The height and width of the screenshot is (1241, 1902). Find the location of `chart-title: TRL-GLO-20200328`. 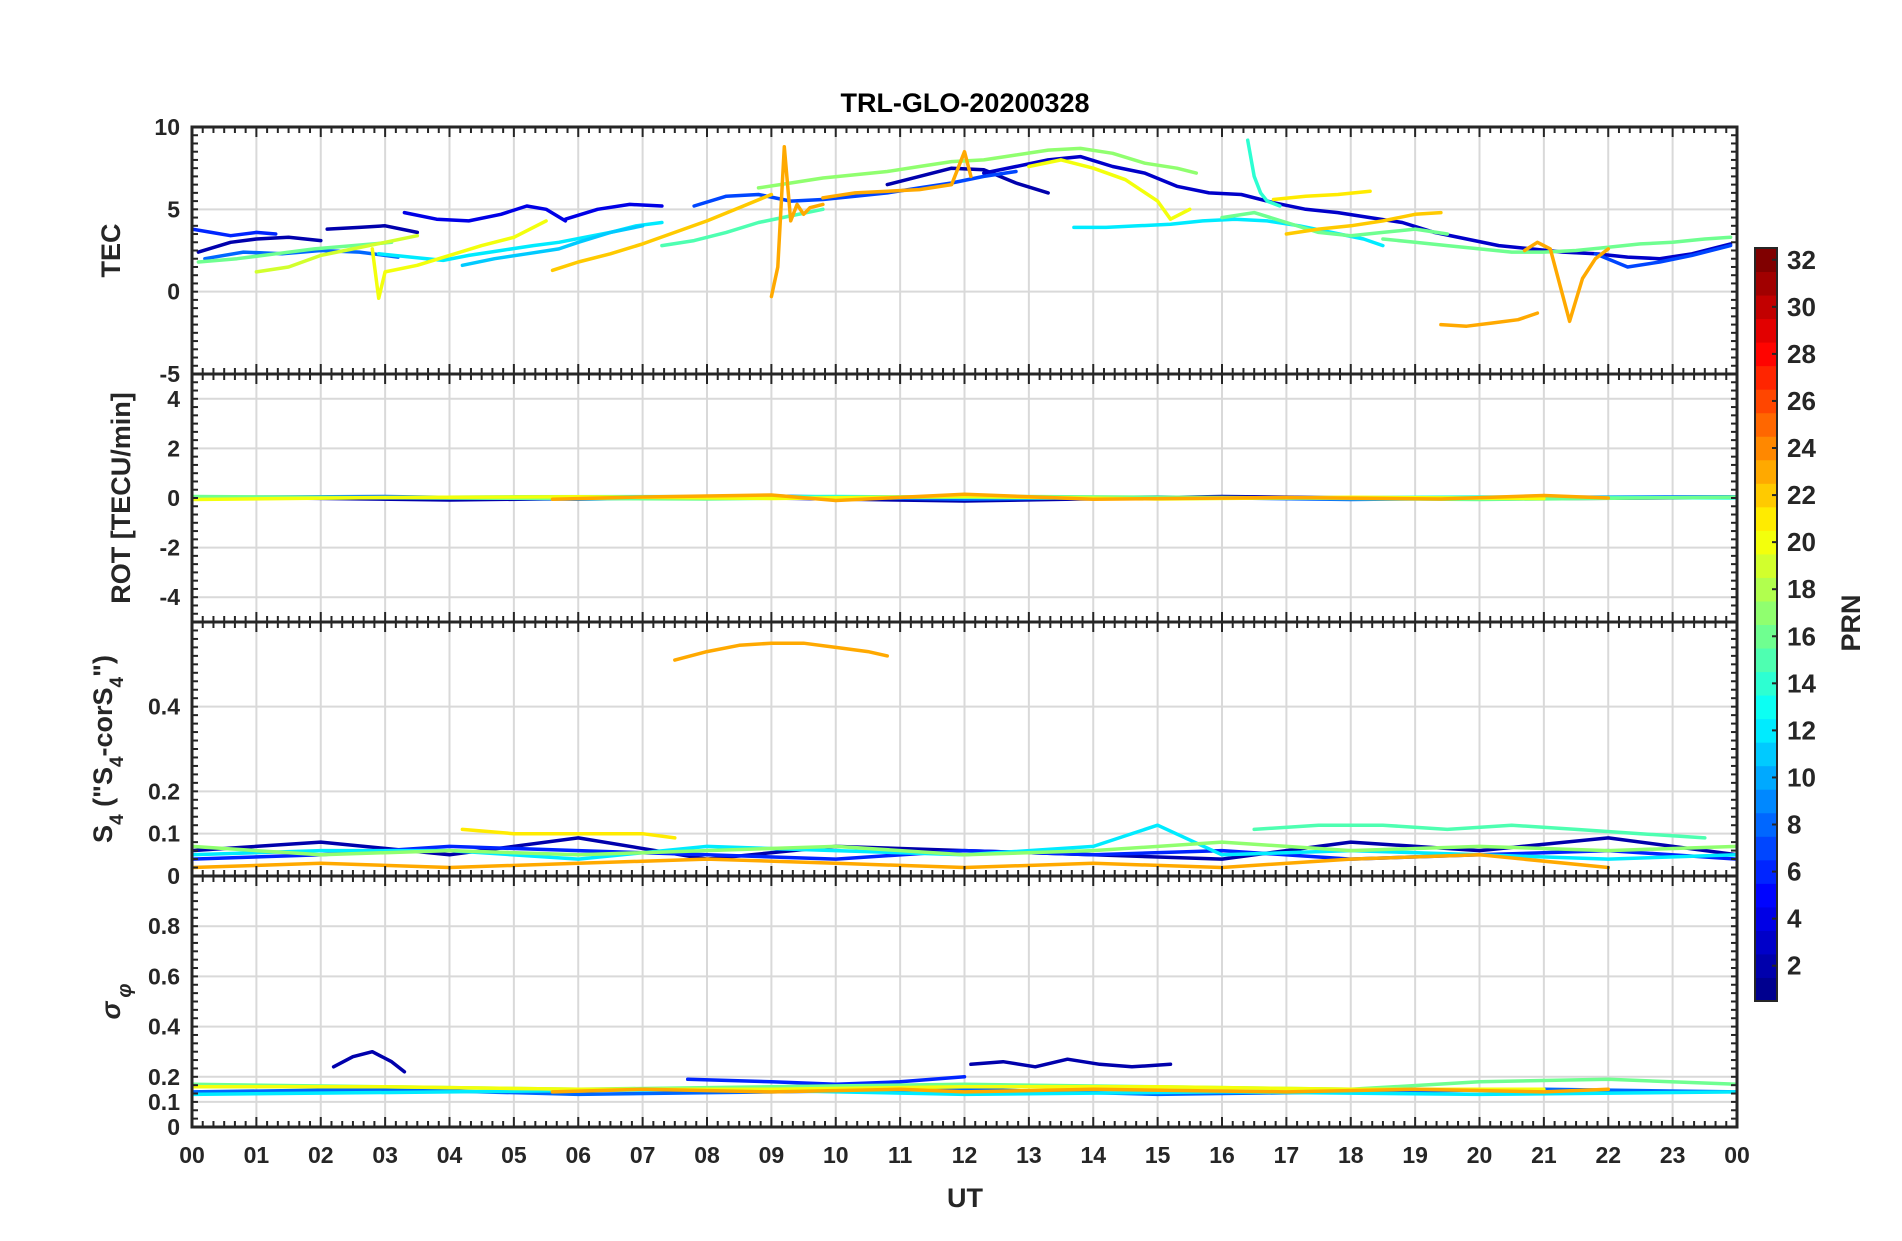

chart-title: TRL-GLO-20200328 is located at coordinates (964, 103).